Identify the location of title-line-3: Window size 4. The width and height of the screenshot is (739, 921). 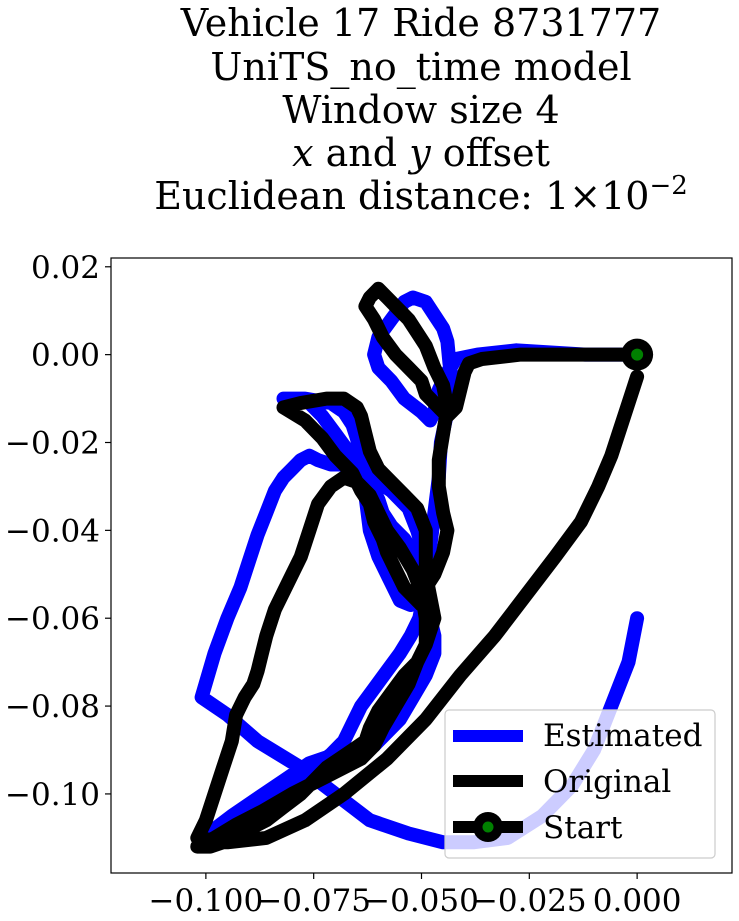
(420, 110).